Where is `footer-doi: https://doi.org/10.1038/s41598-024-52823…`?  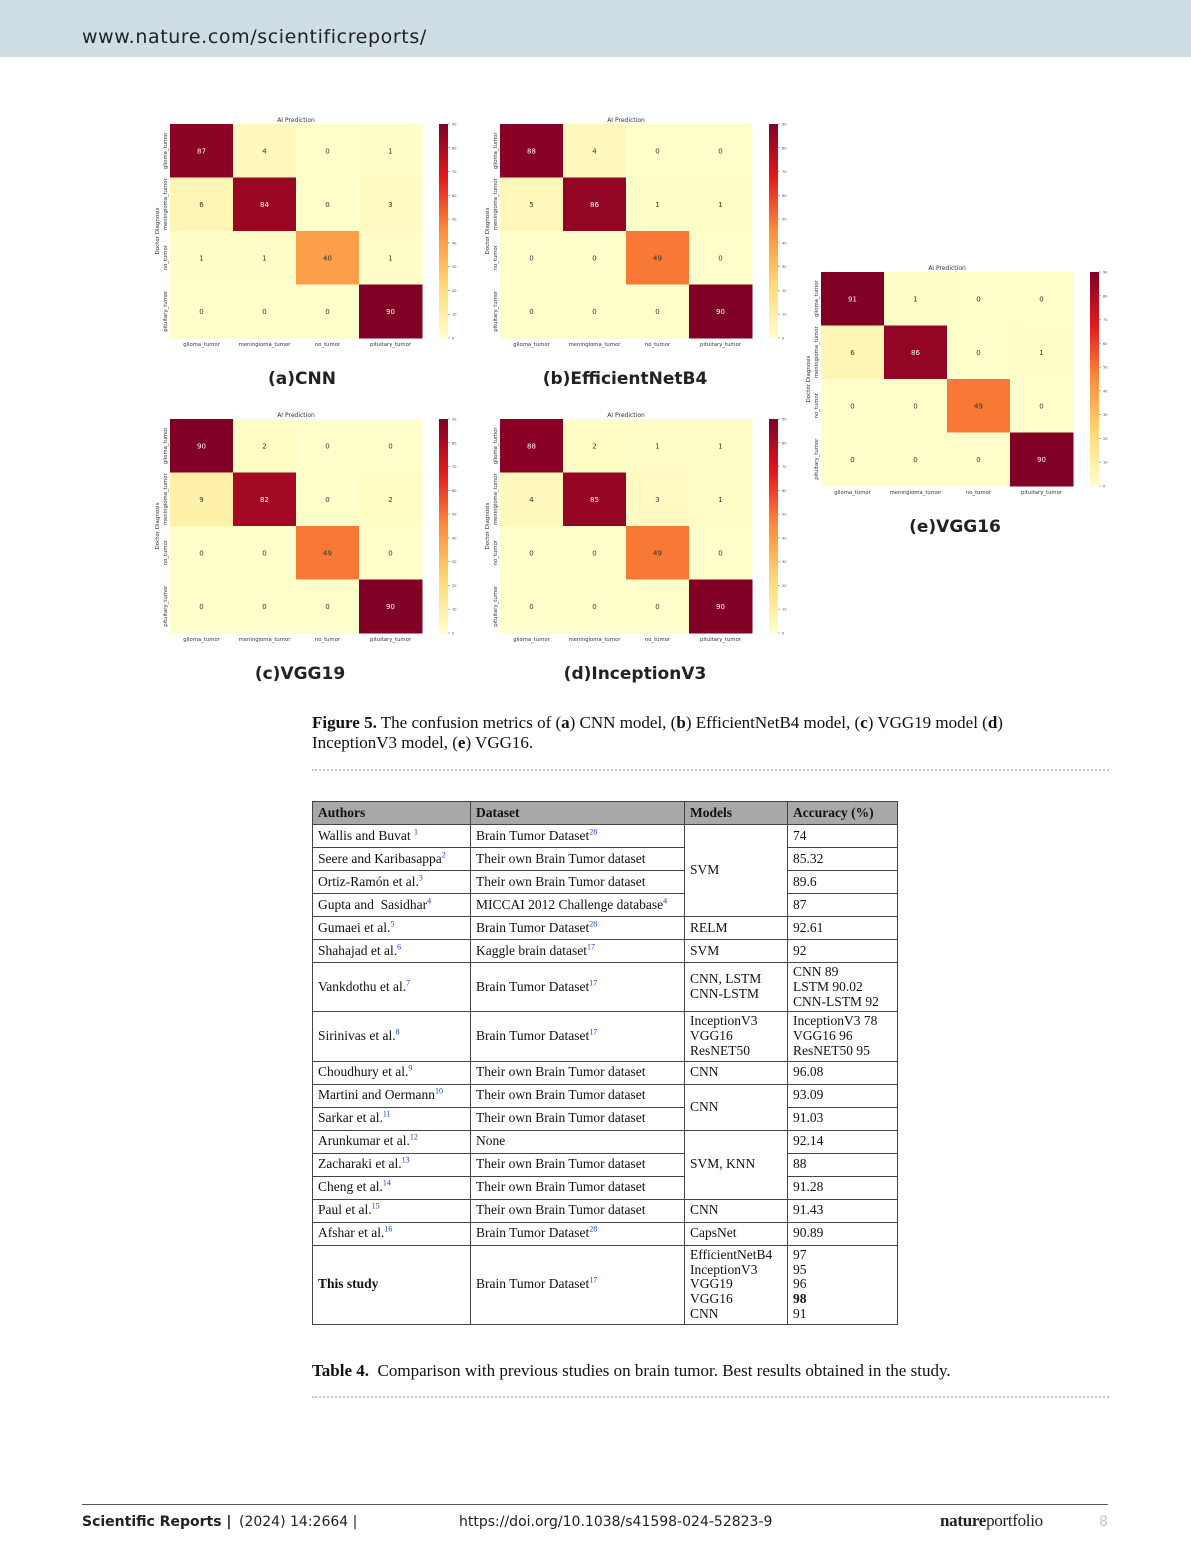
footer-doi: https://doi.org/10.1038/s41598-024-52823… is located at coordinates (616, 1522).